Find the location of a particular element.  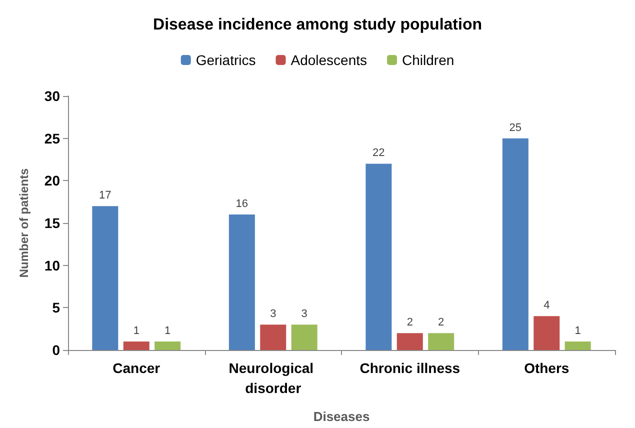

chart-title: Disease incidence among study population is located at coordinates (317, 25).